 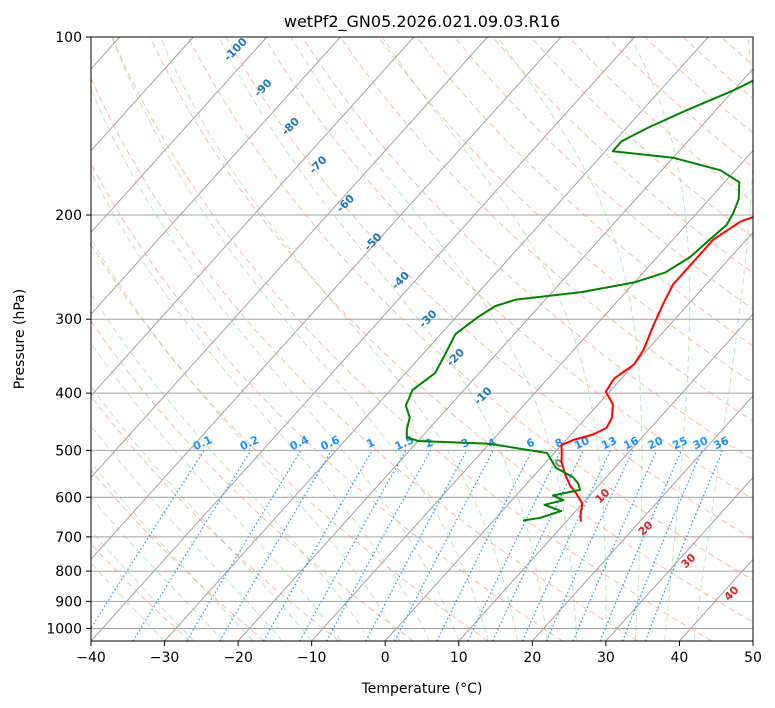 What do you see at coordinates (68, 394) in the screenshot?
I see `y-tick-label: 400` at bounding box center [68, 394].